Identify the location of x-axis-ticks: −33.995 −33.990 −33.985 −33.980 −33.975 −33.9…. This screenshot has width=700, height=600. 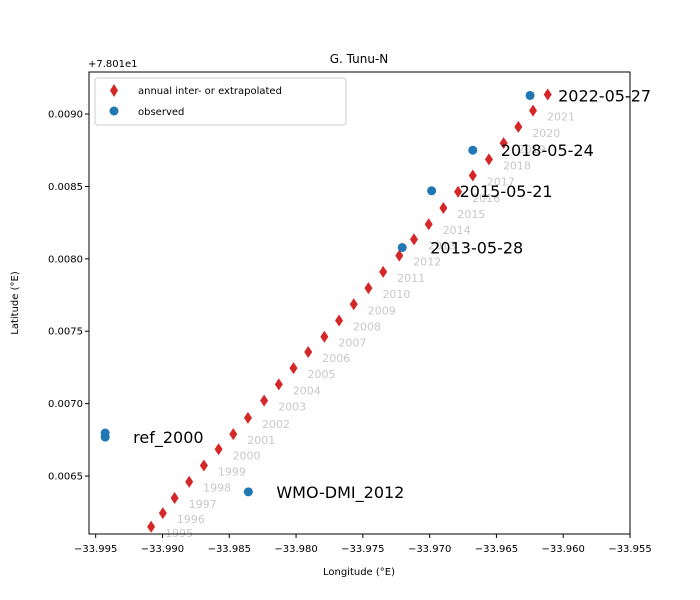
(363, 544).